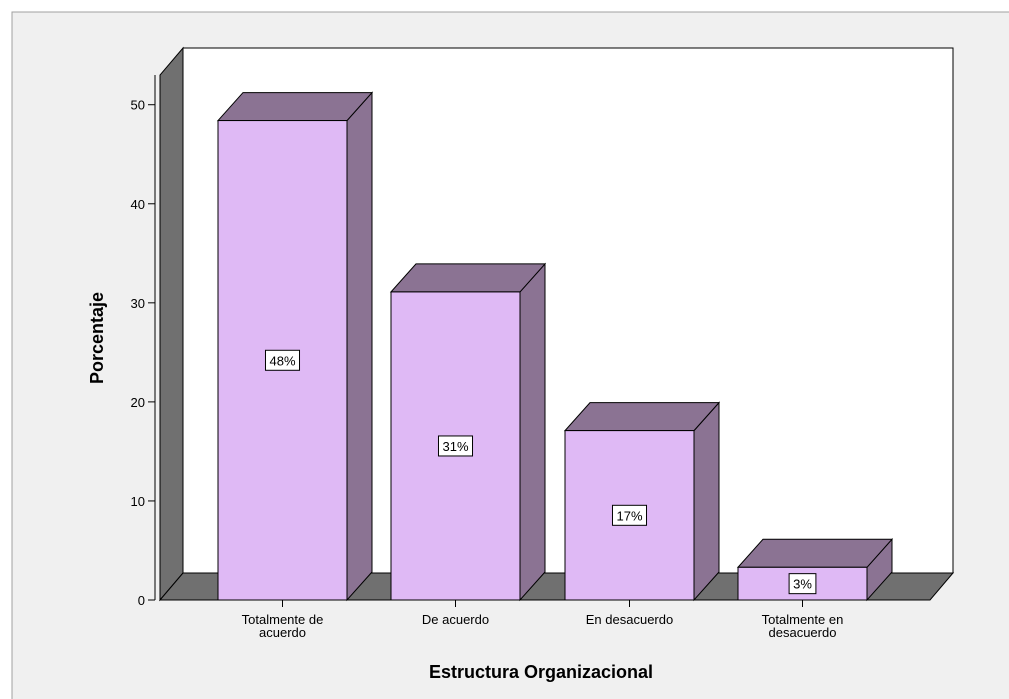 The height and width of the screenshot is (699, 1009). Describe the element at coordinates (541, 672) in the screenshot. I see `x-axis-title: Estructura Organizacional` at that location.